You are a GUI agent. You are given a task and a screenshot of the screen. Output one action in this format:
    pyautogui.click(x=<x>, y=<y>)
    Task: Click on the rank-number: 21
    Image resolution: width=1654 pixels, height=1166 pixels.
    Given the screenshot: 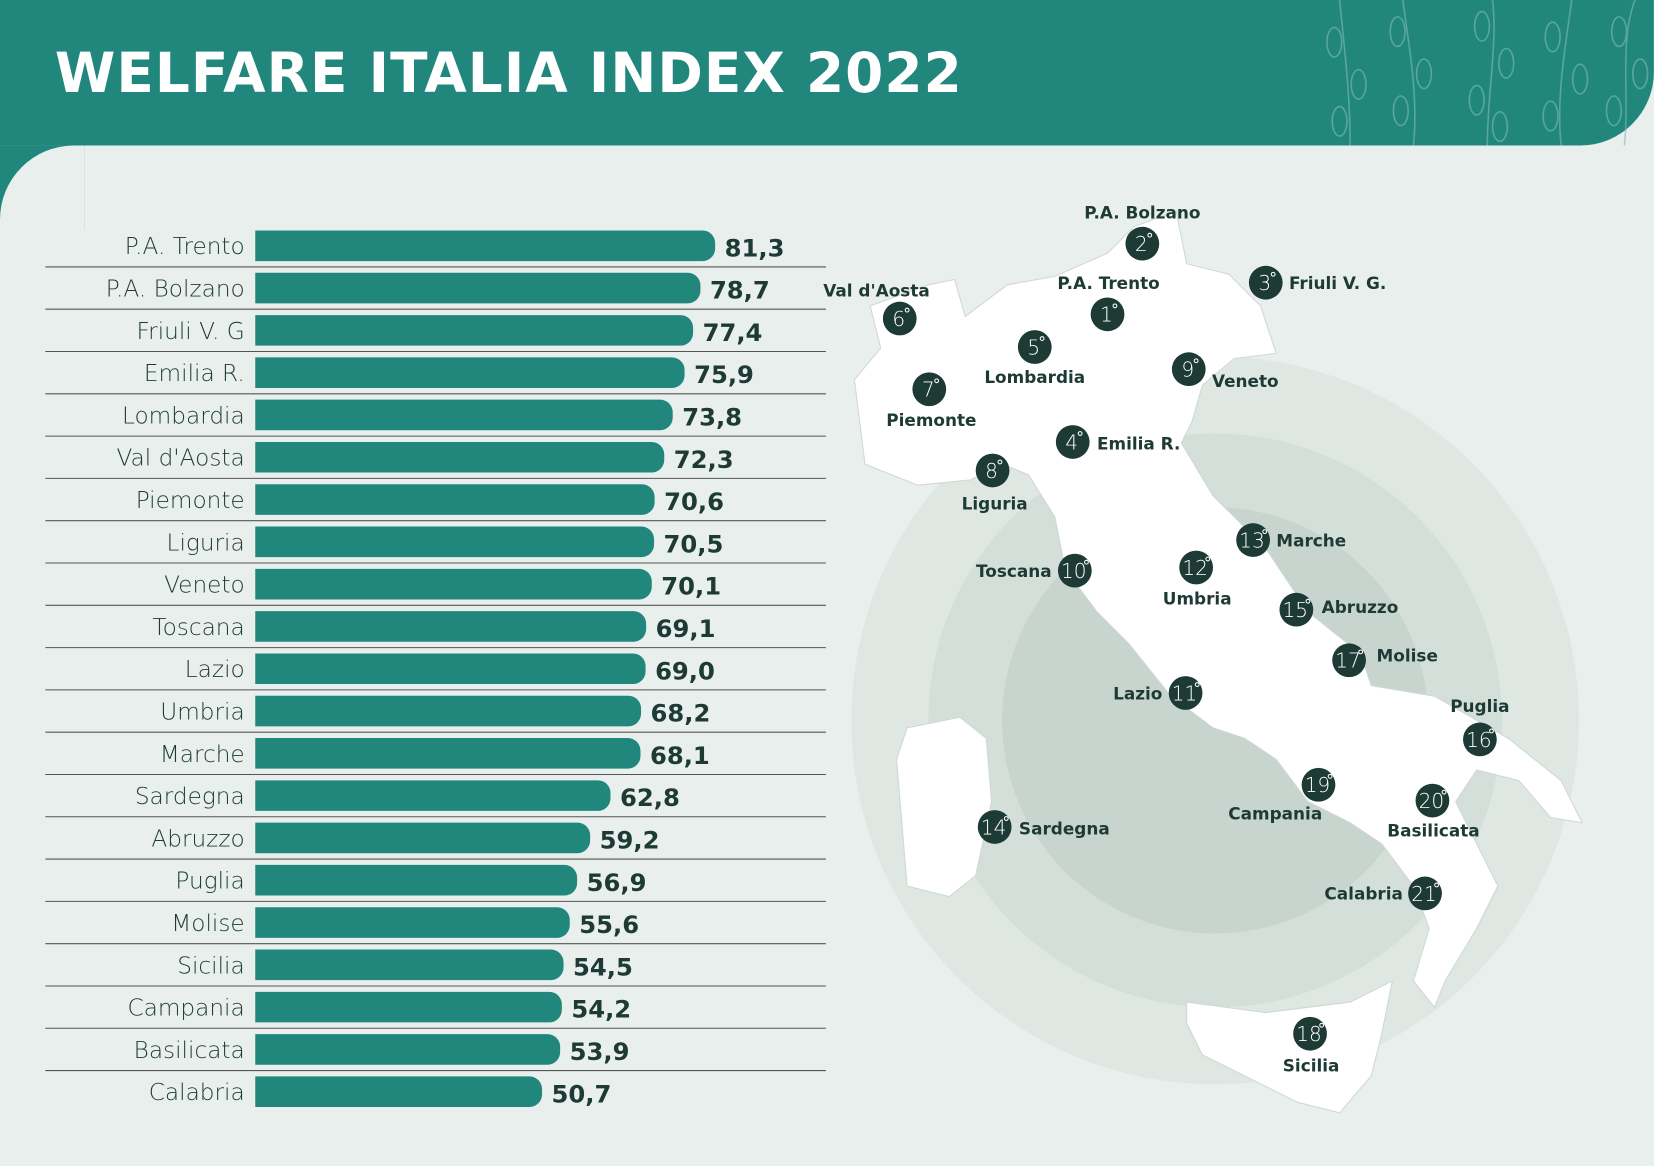 What is the action you would take?
    pyautogui.click(x=1424, y=894)
    